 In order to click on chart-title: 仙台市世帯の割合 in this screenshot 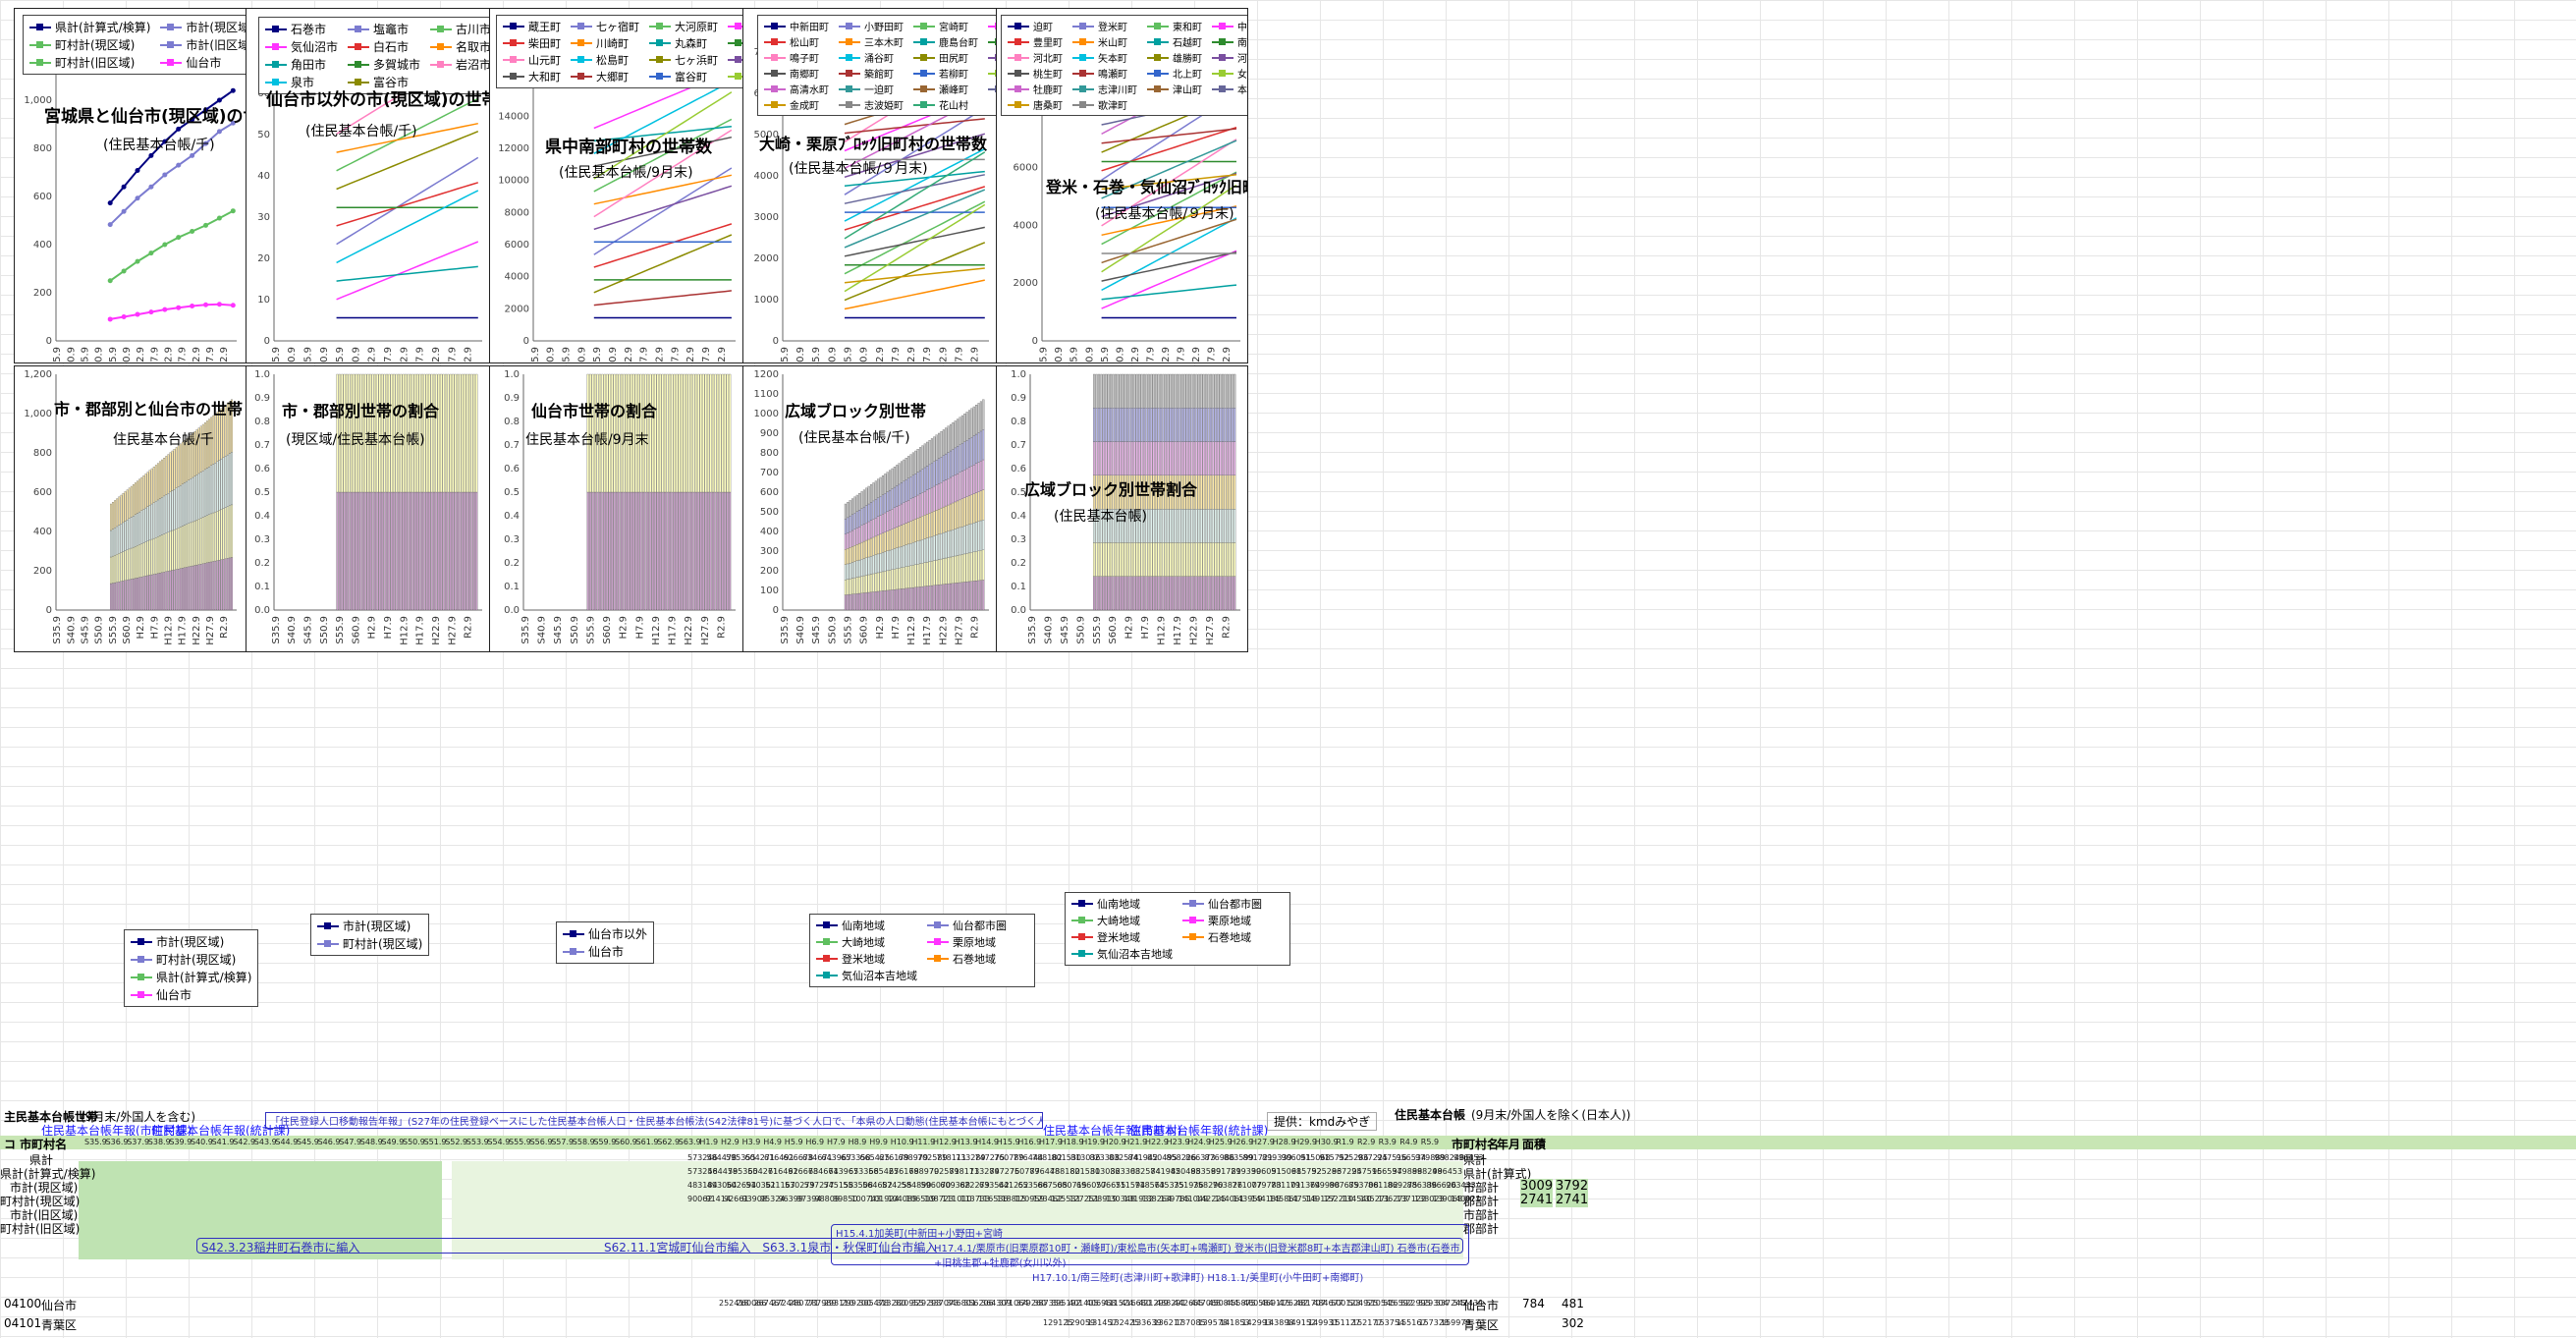, I will do `click(594, 411)`.